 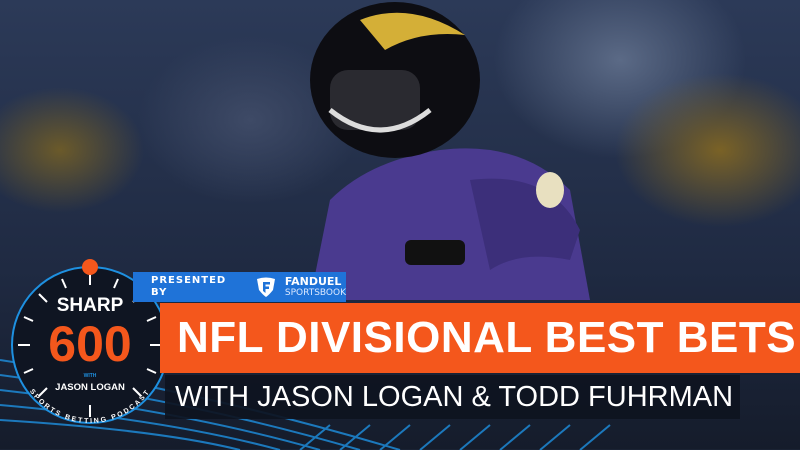 I want to click on subheadline-banner: WITH JASON LOGAN & TODD FUHRMAN, so click(x=452, y=397).